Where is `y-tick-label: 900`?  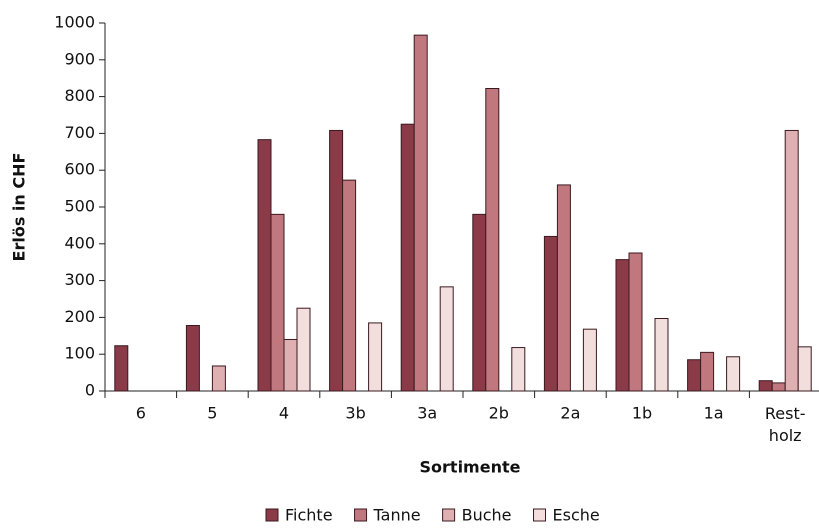
y-tick-label: 900 is located at coordinates (79, 58).